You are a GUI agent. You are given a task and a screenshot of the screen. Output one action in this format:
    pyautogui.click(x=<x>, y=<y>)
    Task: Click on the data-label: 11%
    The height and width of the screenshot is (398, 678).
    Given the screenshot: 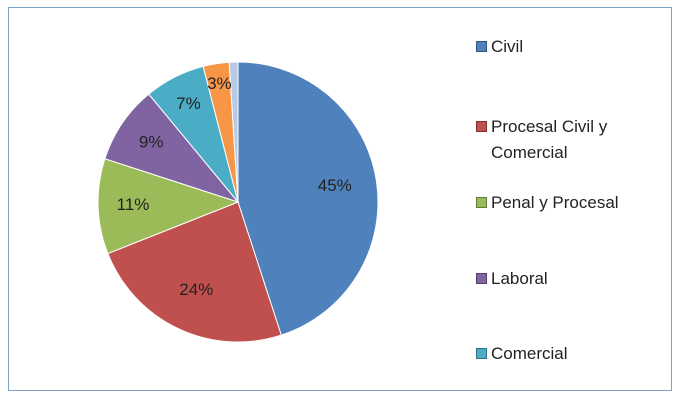 What is the action you would take?
    pyautogui.click(x=133, y=204)
    